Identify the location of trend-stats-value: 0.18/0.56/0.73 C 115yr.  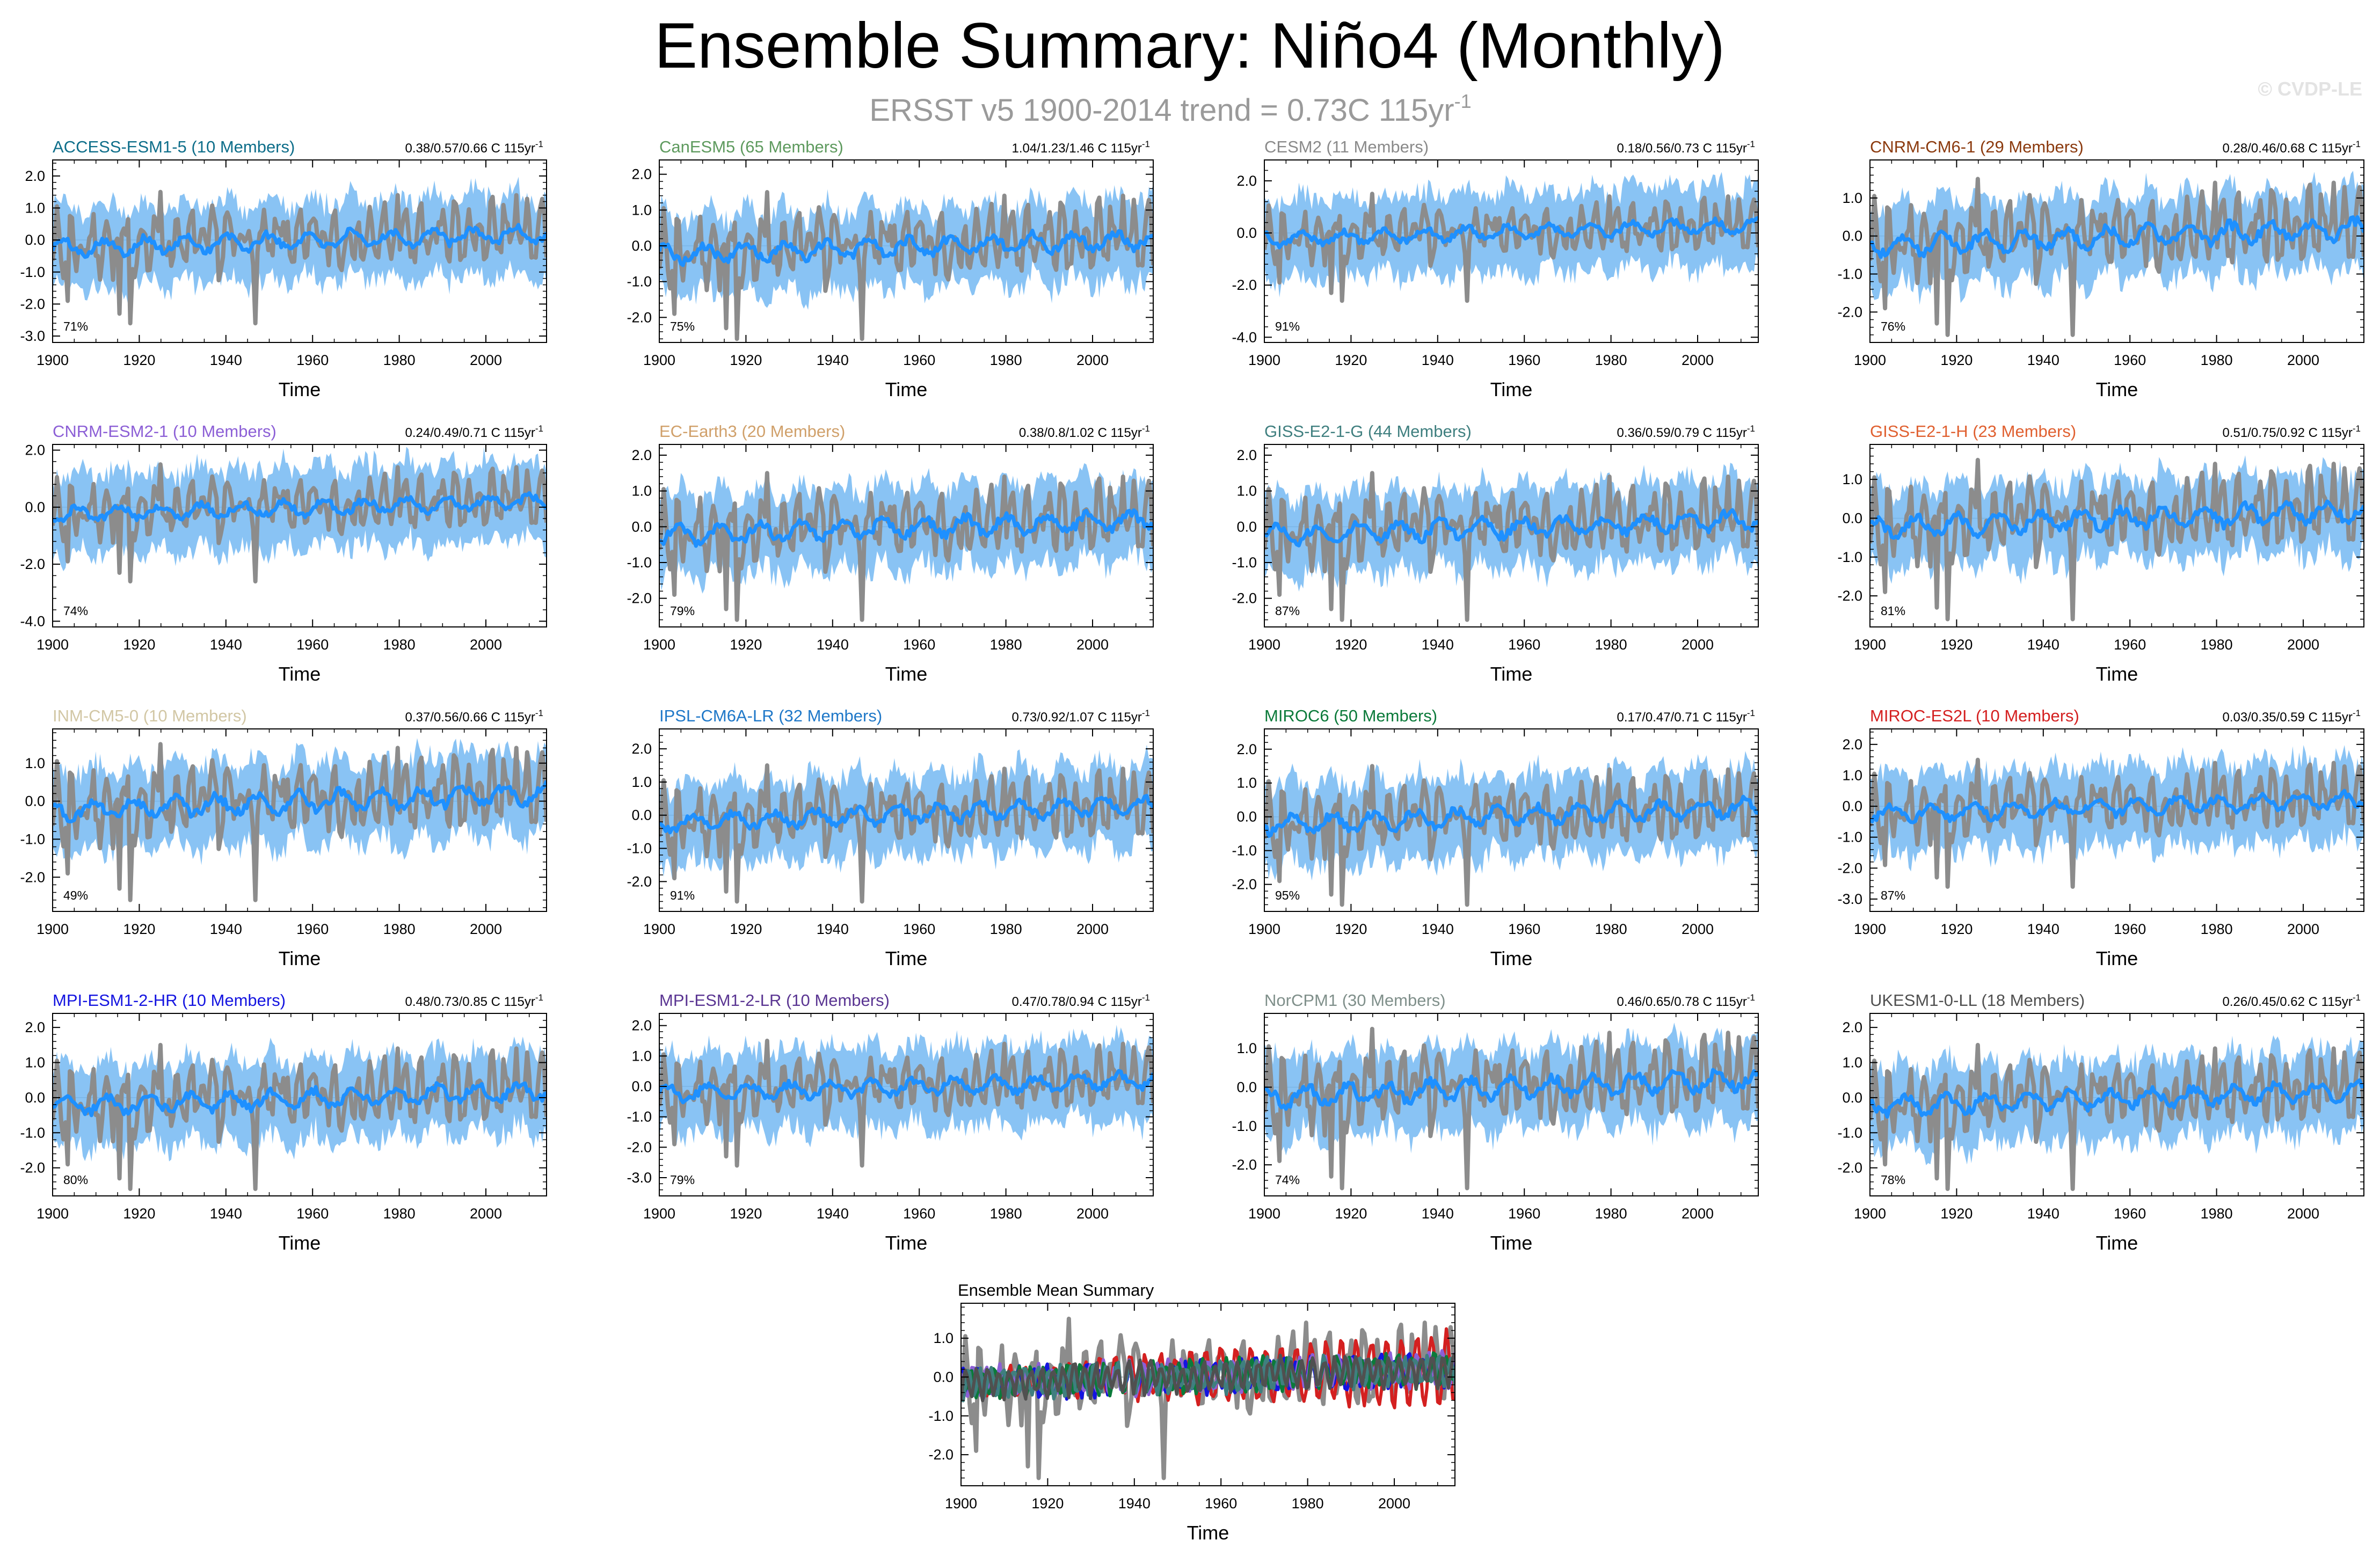
(1682, 148).